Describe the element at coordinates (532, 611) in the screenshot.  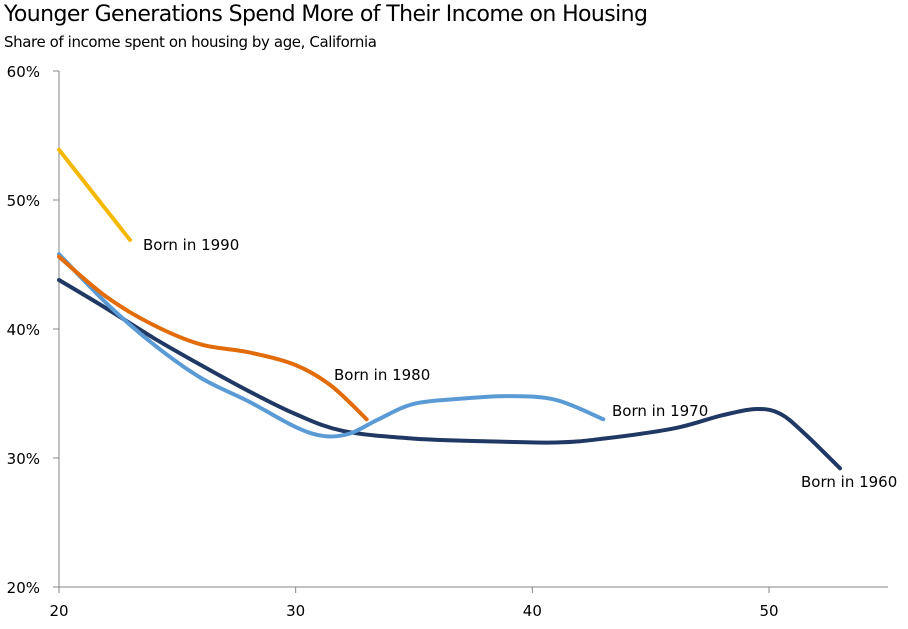
I see `x-tick-label: 40` at that location.